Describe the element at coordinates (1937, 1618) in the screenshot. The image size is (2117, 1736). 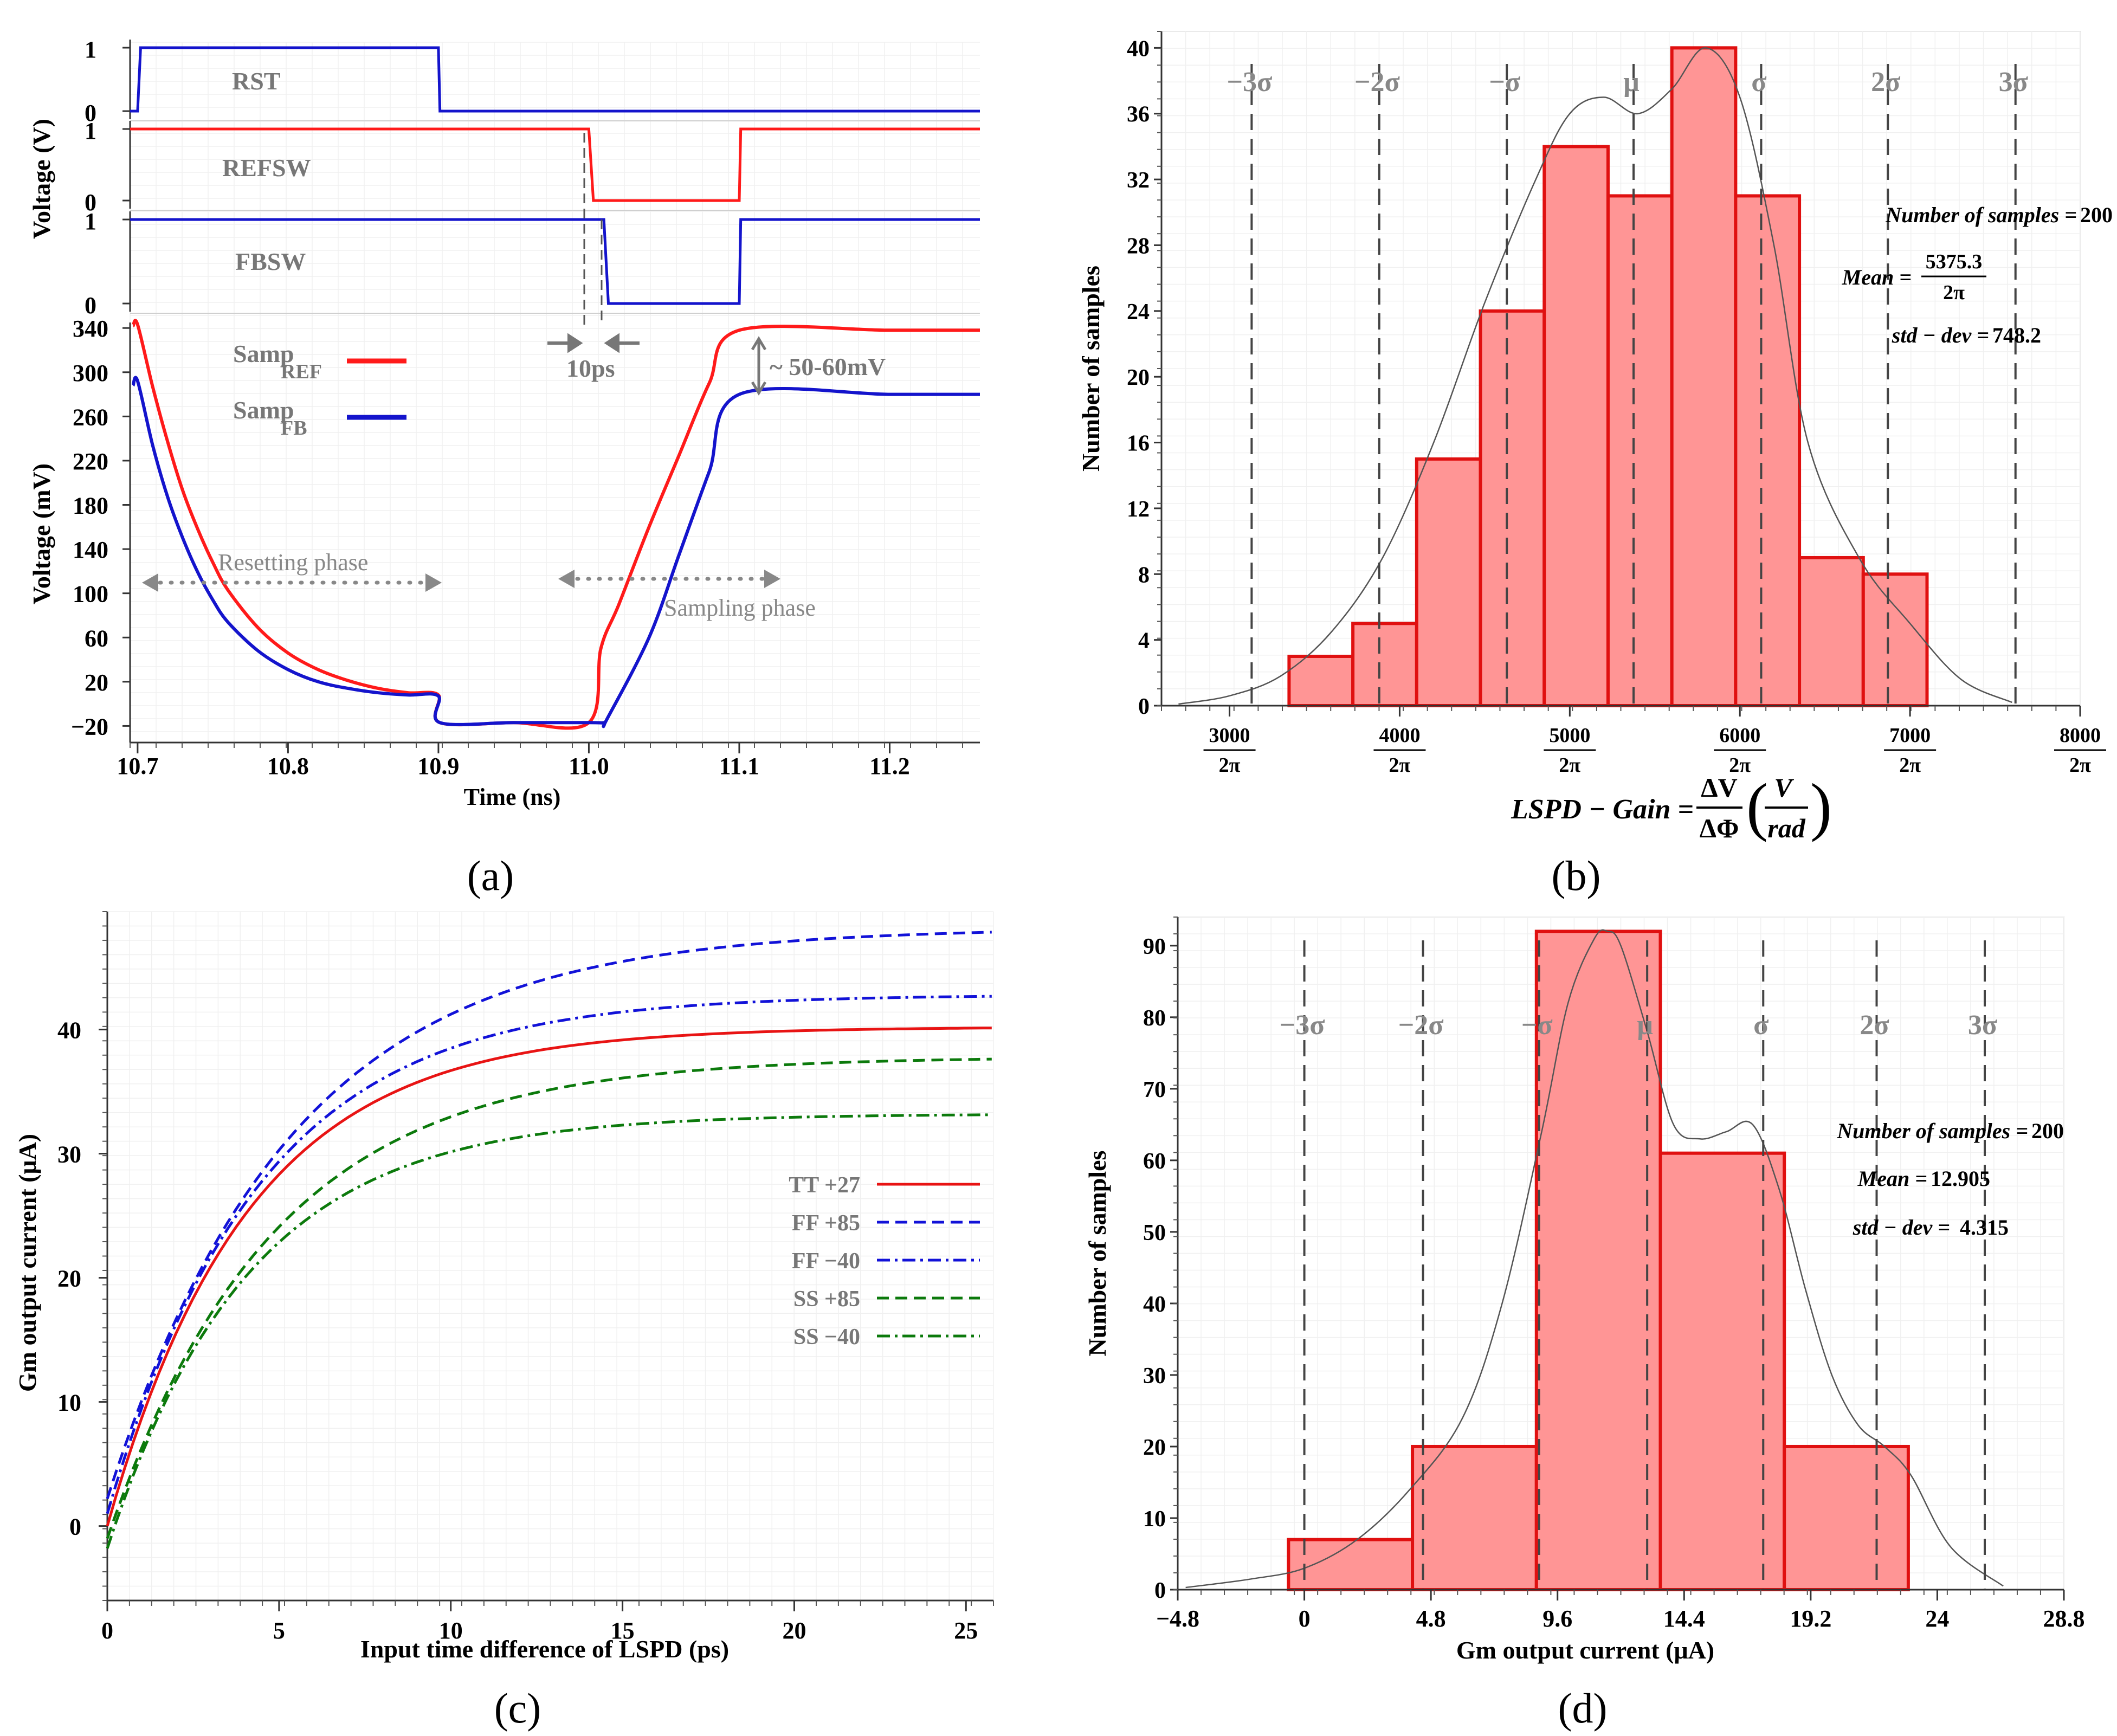
I see `x-tick-label: 24` at that location.